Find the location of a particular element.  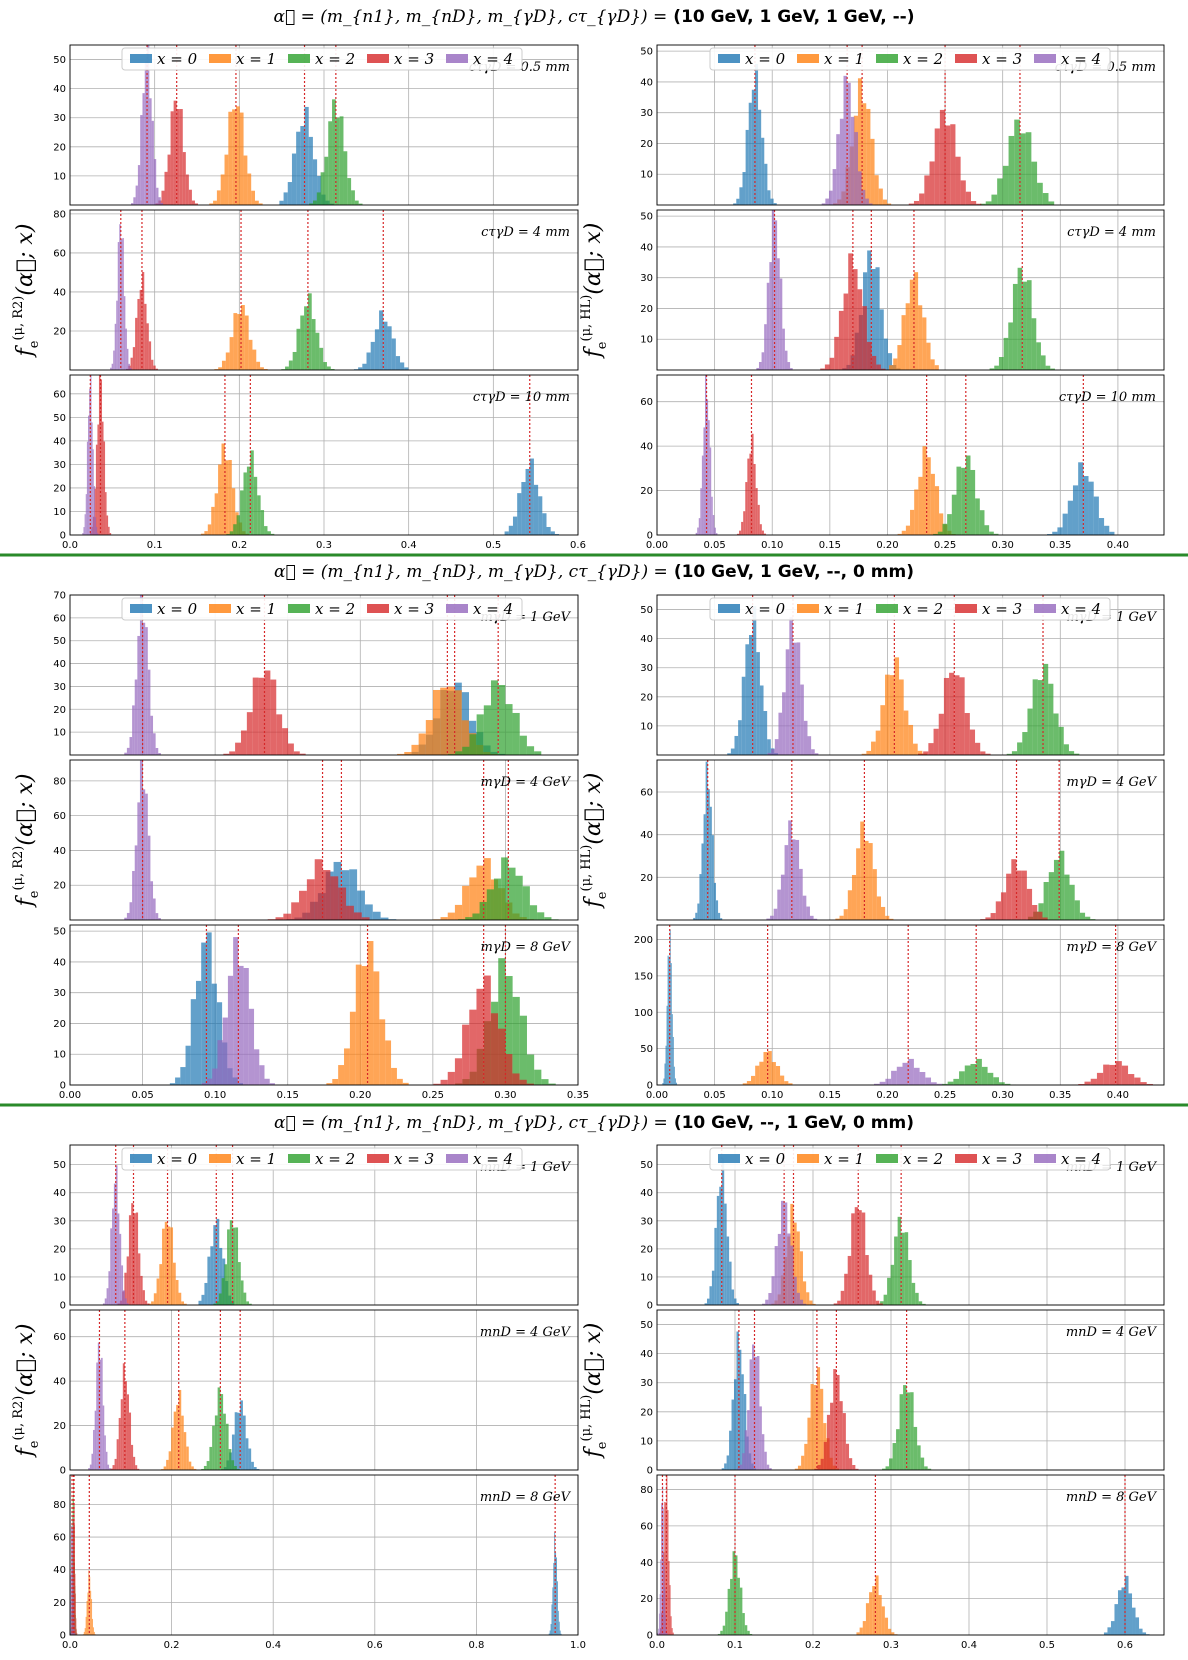

y-tick-label: 10 is located at coordinates (59, 1277).